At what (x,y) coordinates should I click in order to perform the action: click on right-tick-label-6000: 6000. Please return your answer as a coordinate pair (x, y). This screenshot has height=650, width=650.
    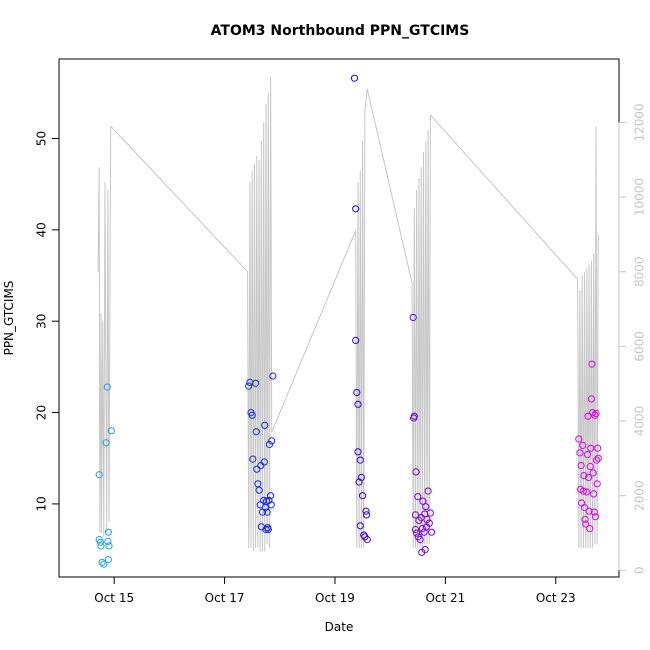
    Looking at the image, I should click on (640, 346).